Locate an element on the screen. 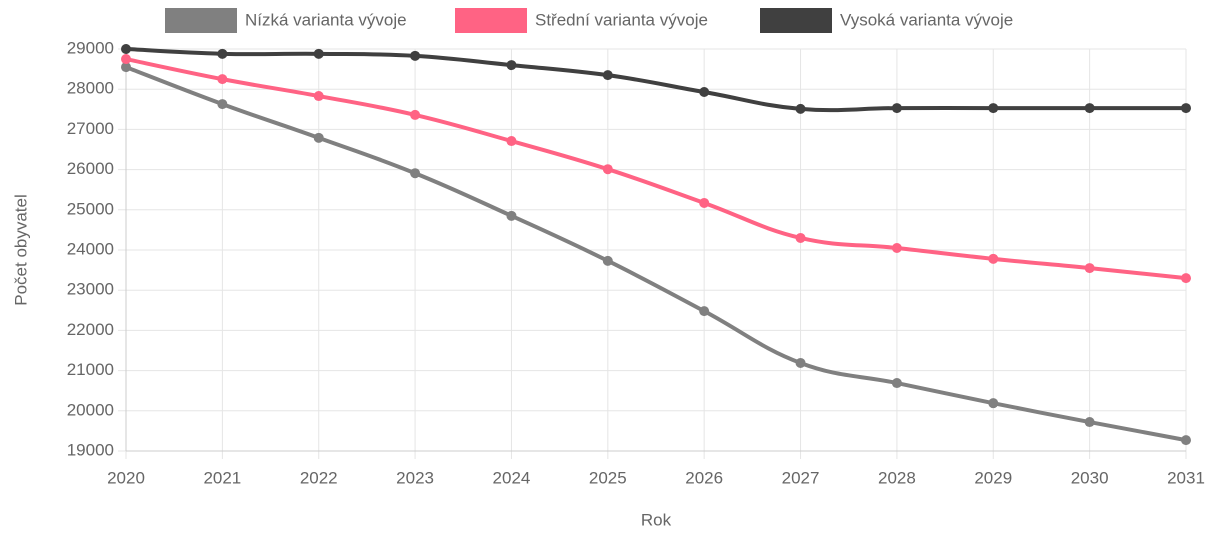 Image resolution: width=1217 pixels, height=534 pixels. y-tick-label: 26000 is located at coordinates (90, 168).